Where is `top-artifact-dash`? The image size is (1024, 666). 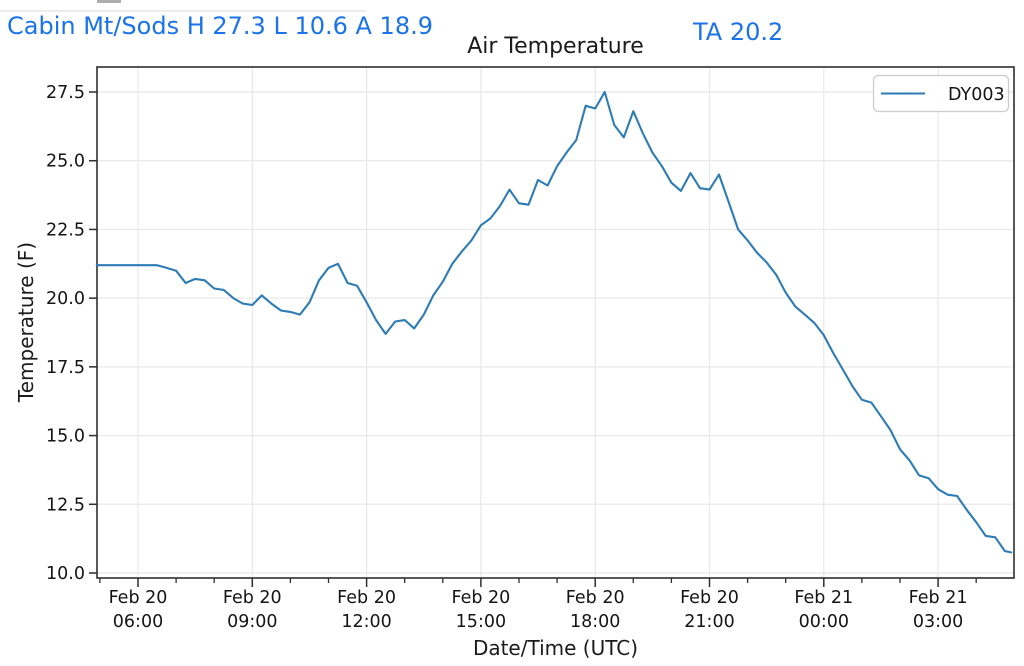 top-artifact-dash is located at coordinates (109, 1).